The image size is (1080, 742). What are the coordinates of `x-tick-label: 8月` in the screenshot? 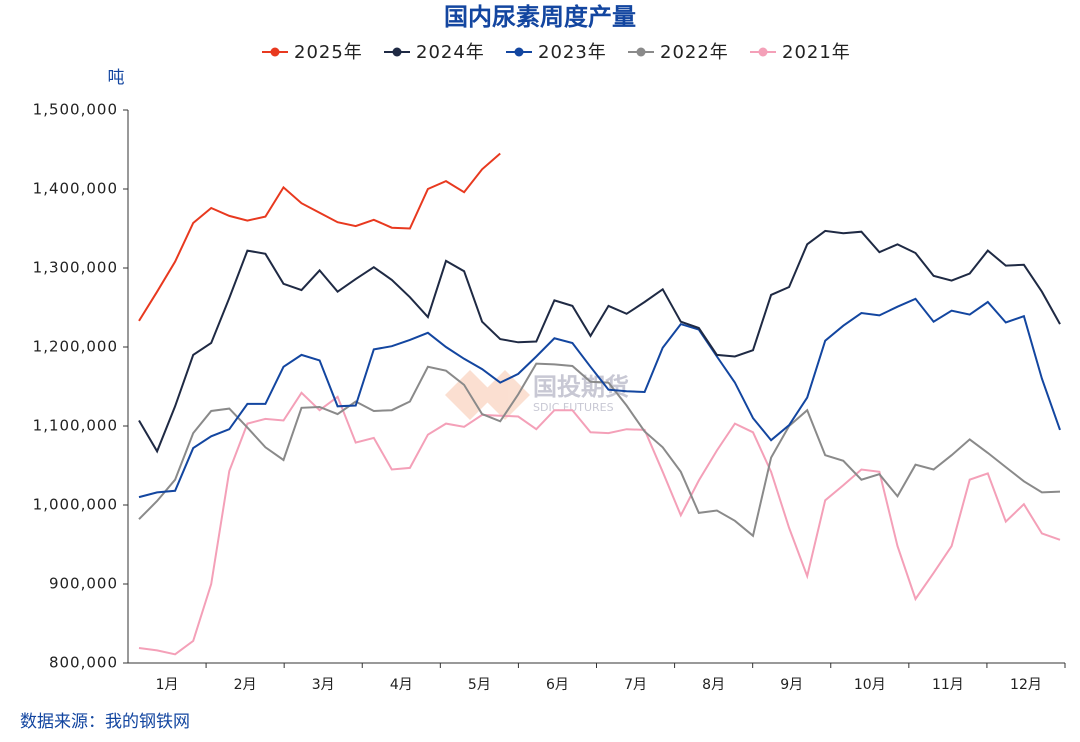 It's located at (713, 685).